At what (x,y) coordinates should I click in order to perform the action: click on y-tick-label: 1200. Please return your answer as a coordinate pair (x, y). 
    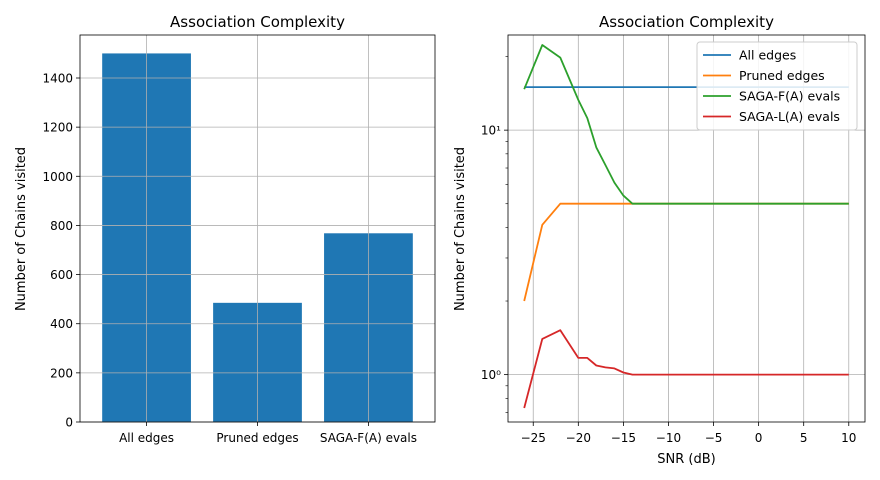
    Looking at the image, I should click on (57, 128).